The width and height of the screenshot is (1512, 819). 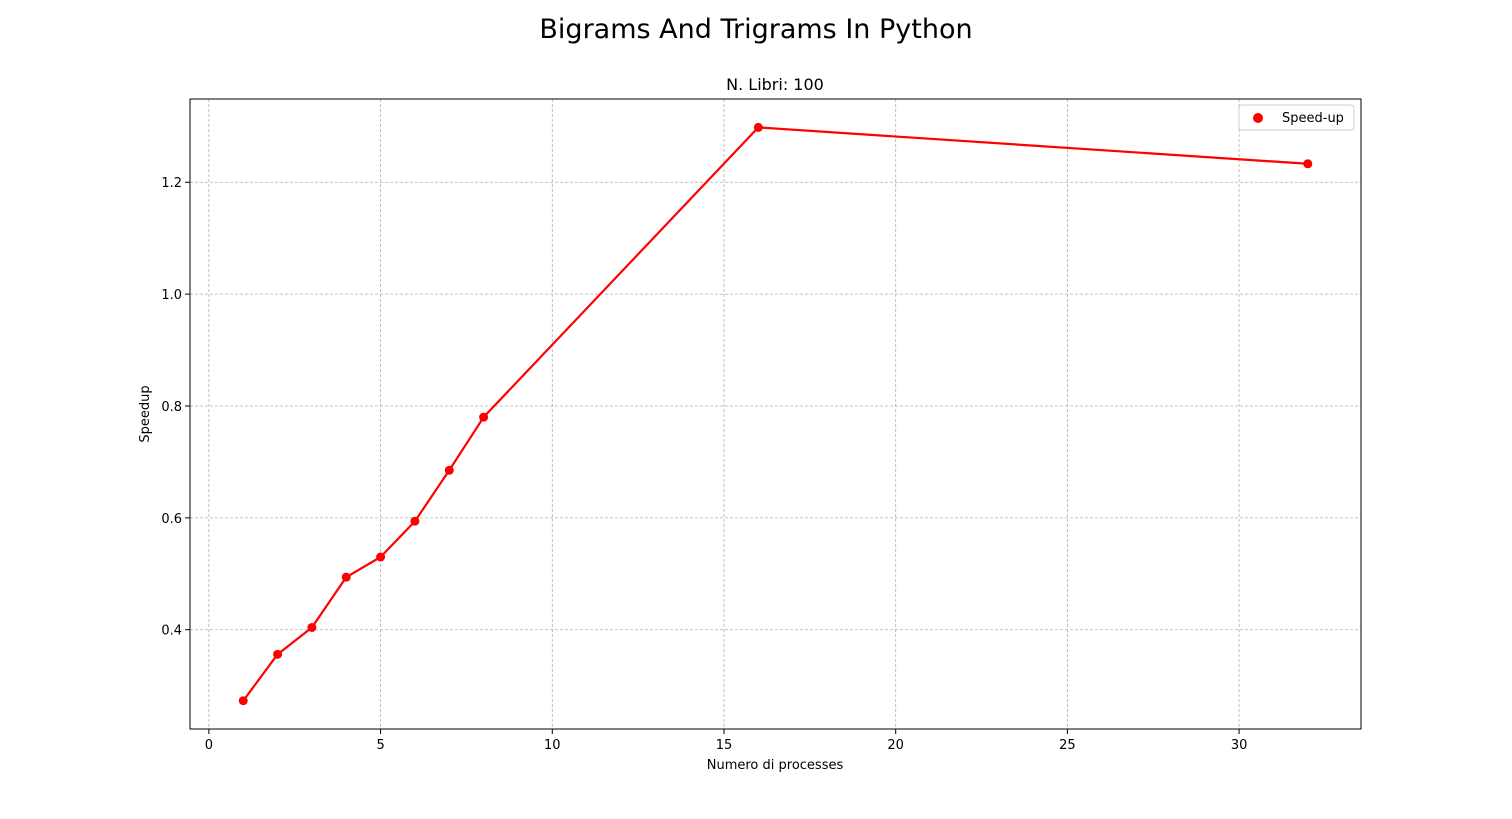 What do you see at coordinates (145, 413) in the screenshot?
I see `y-axis-label: Speedup` at bounding box center [145, 413].